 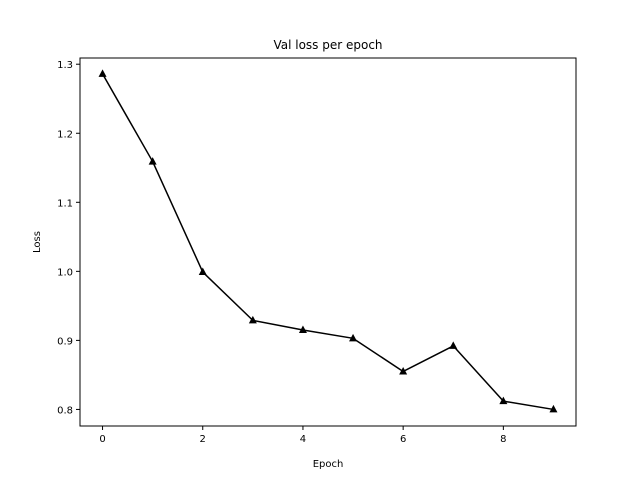 I want to click on x-tick-label: 0, so click(x=102, y=439).